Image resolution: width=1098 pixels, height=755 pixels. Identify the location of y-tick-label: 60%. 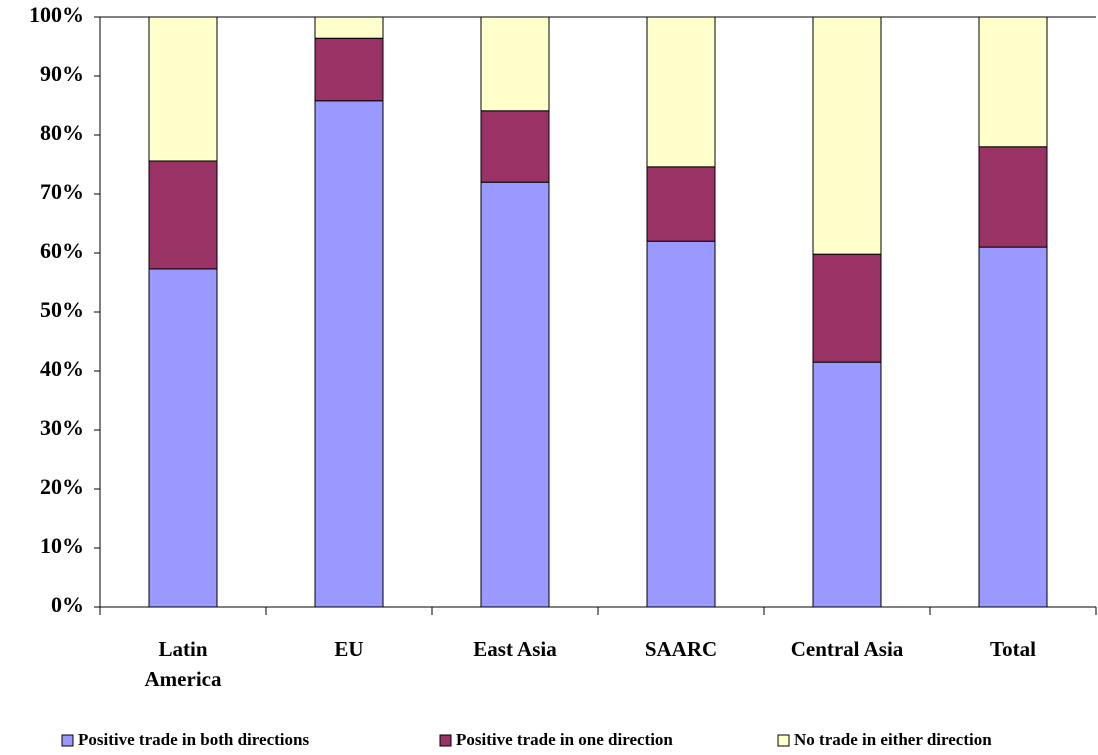
(62, 250).